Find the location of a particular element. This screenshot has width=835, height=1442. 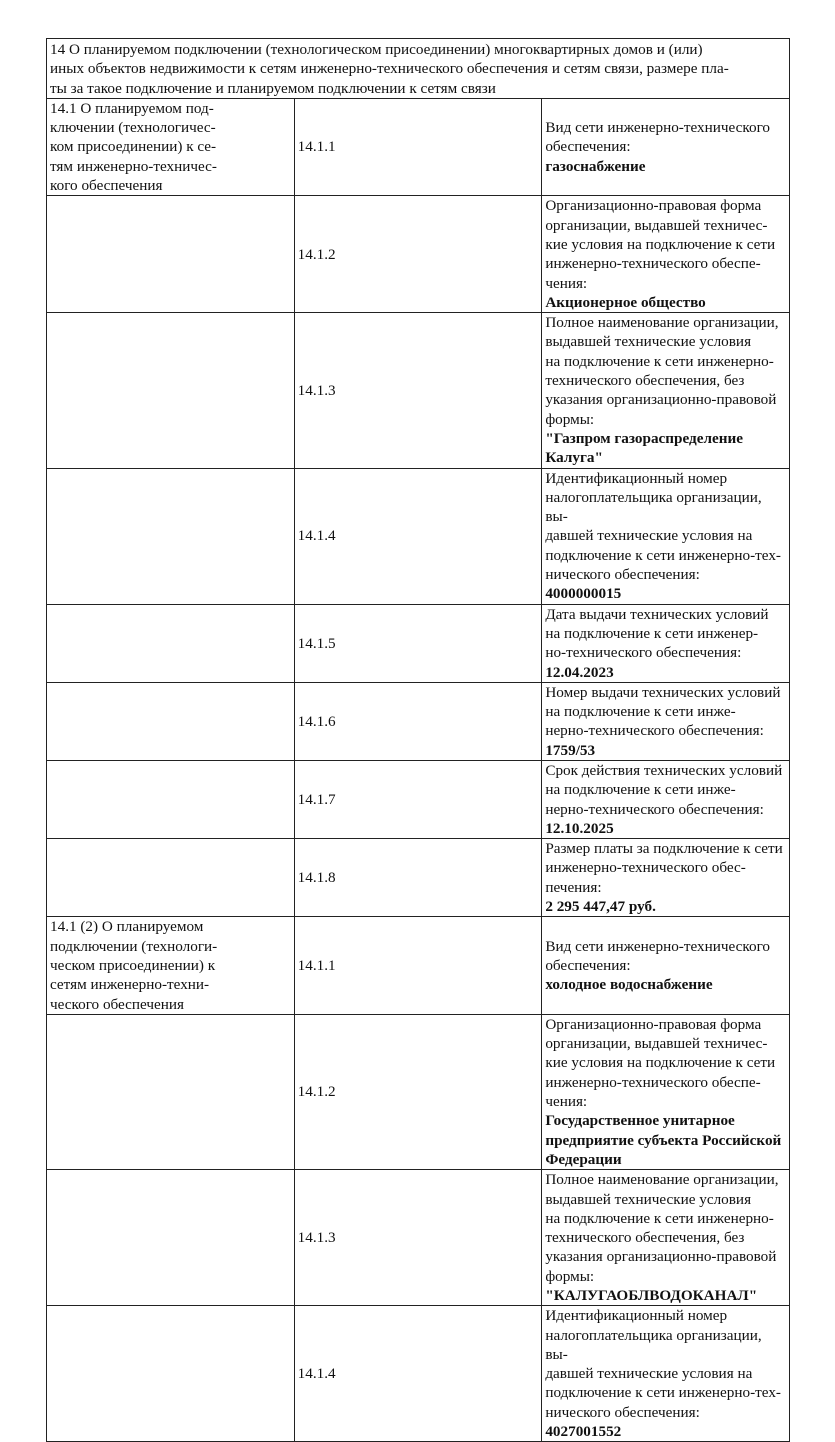

item-value: газоснабжение is located at coordinates (595, 166).